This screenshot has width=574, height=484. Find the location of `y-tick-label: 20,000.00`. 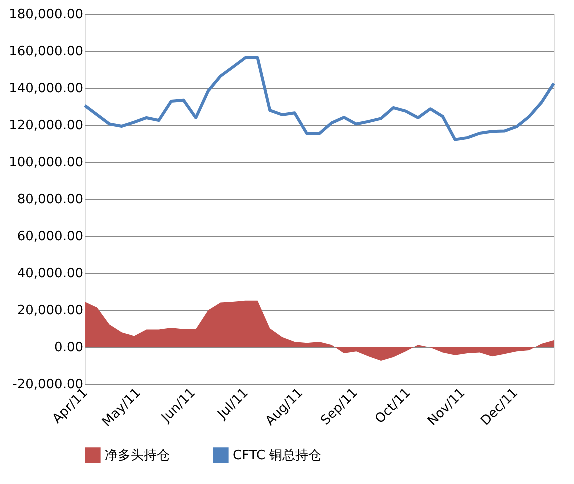

y-tick-label: 20,000.00 is located at coordinates (50, 311).